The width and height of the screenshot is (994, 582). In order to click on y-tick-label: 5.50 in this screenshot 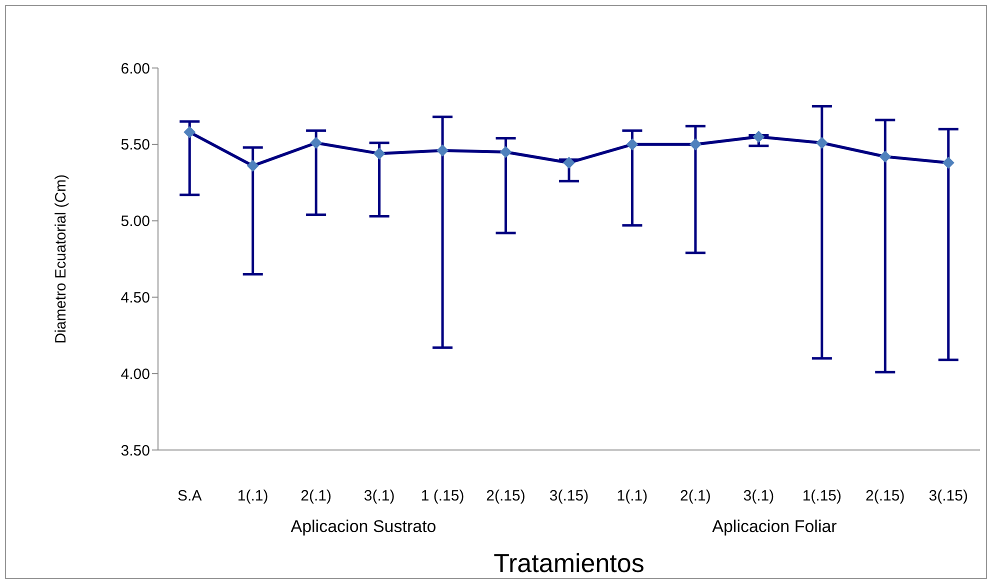, I will do `click(135, 145)`.